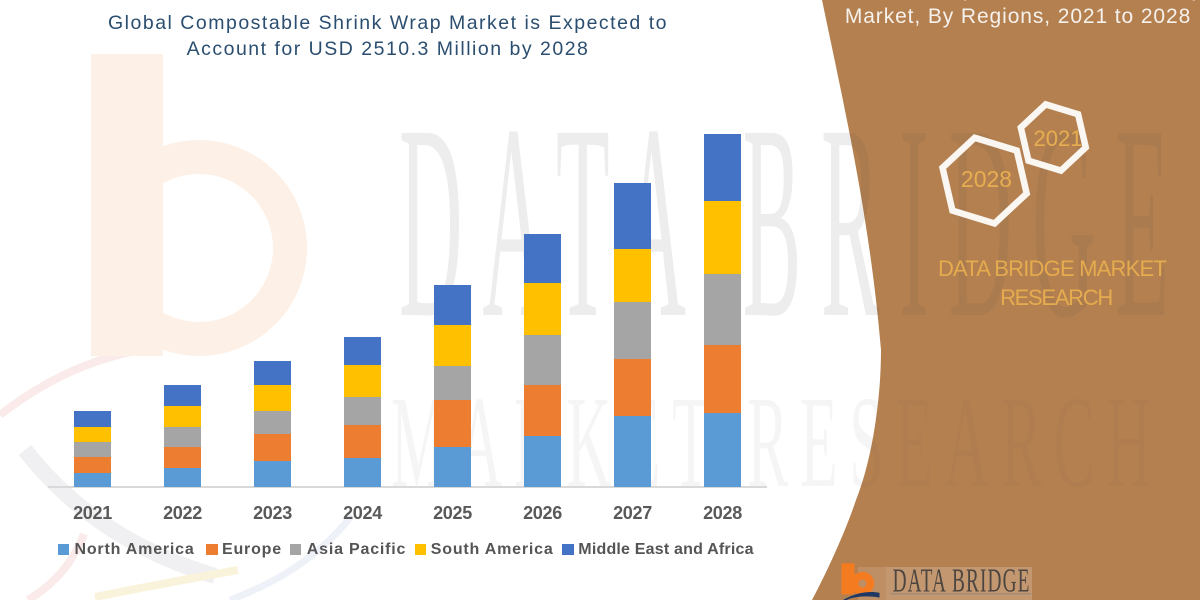 The image size is (1200, 600). I want to click on svg-text: DATA BRIDGE, so click(962, 580).